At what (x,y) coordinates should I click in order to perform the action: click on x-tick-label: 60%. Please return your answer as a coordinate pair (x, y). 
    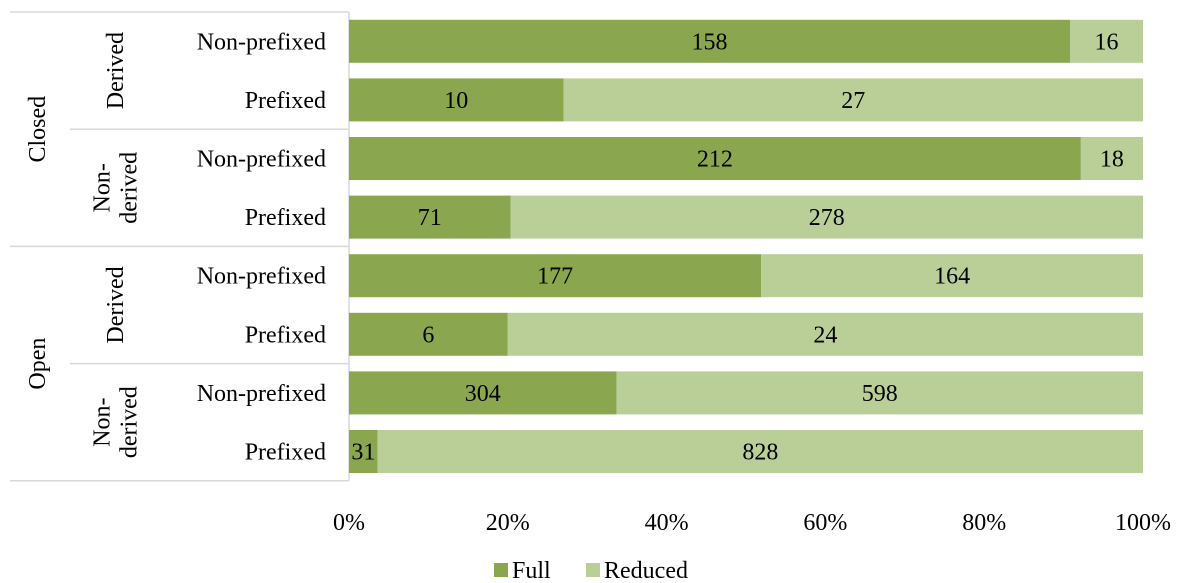
    Looking at the image, I should click on (825, 523).